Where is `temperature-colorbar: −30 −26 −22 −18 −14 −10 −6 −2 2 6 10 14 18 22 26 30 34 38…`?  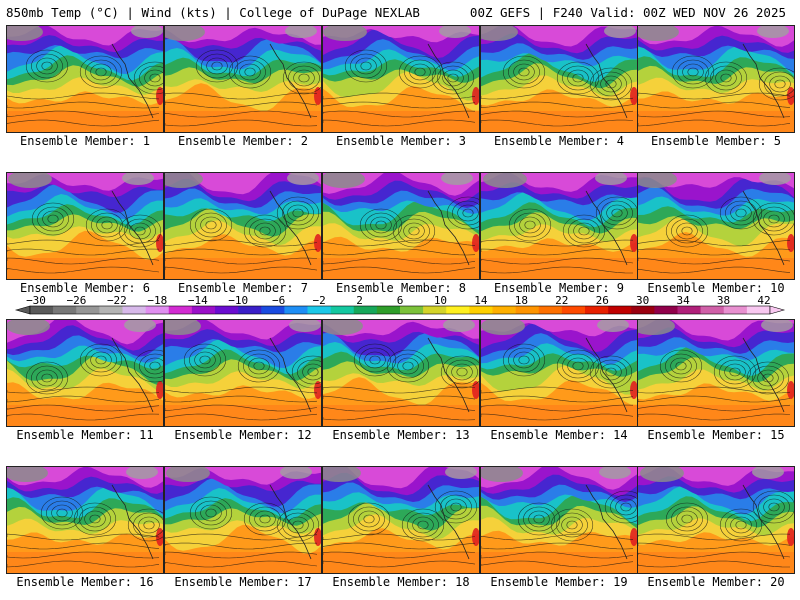 temperature-colorbar: −30 −26 −22 −18 −14 −10 −6 −2 2 6 10 14 18 22 26 30 34 38… is located at coordinates (400, 304).